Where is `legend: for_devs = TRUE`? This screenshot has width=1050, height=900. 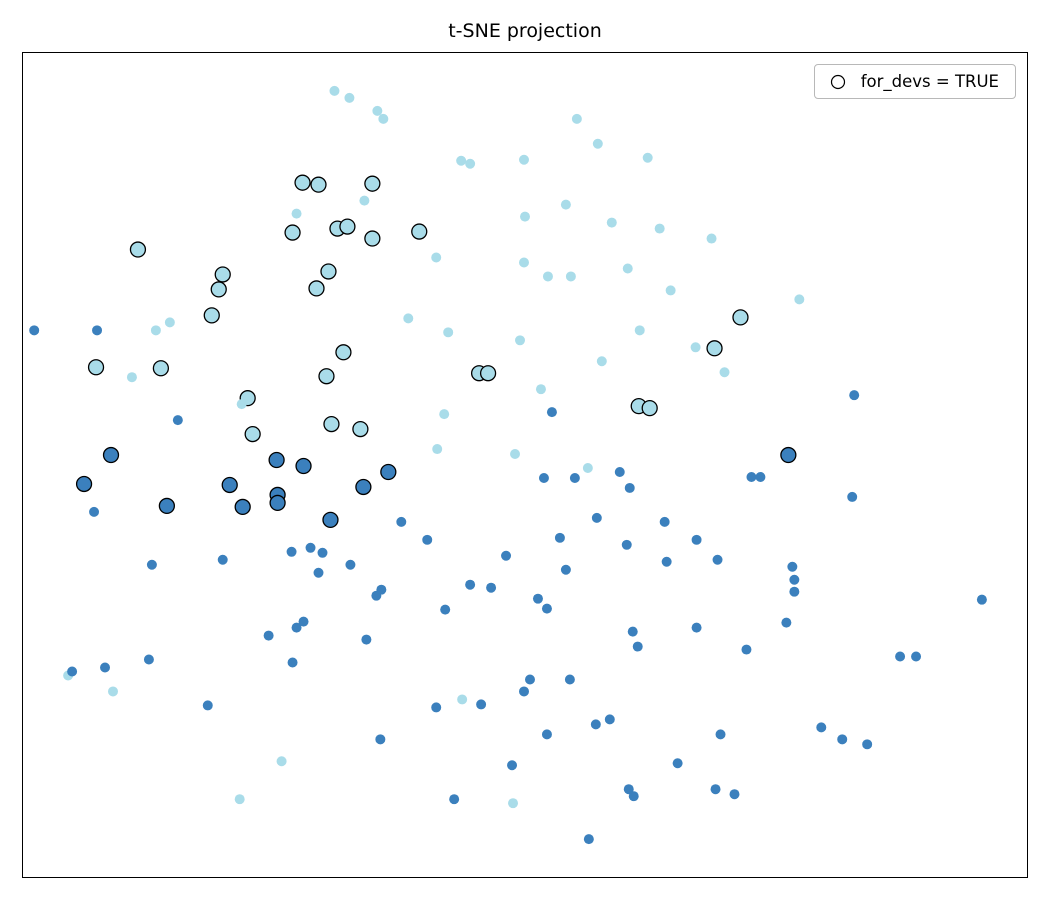 legend: for_devs = TRUE is located at coordinates (914, 81).